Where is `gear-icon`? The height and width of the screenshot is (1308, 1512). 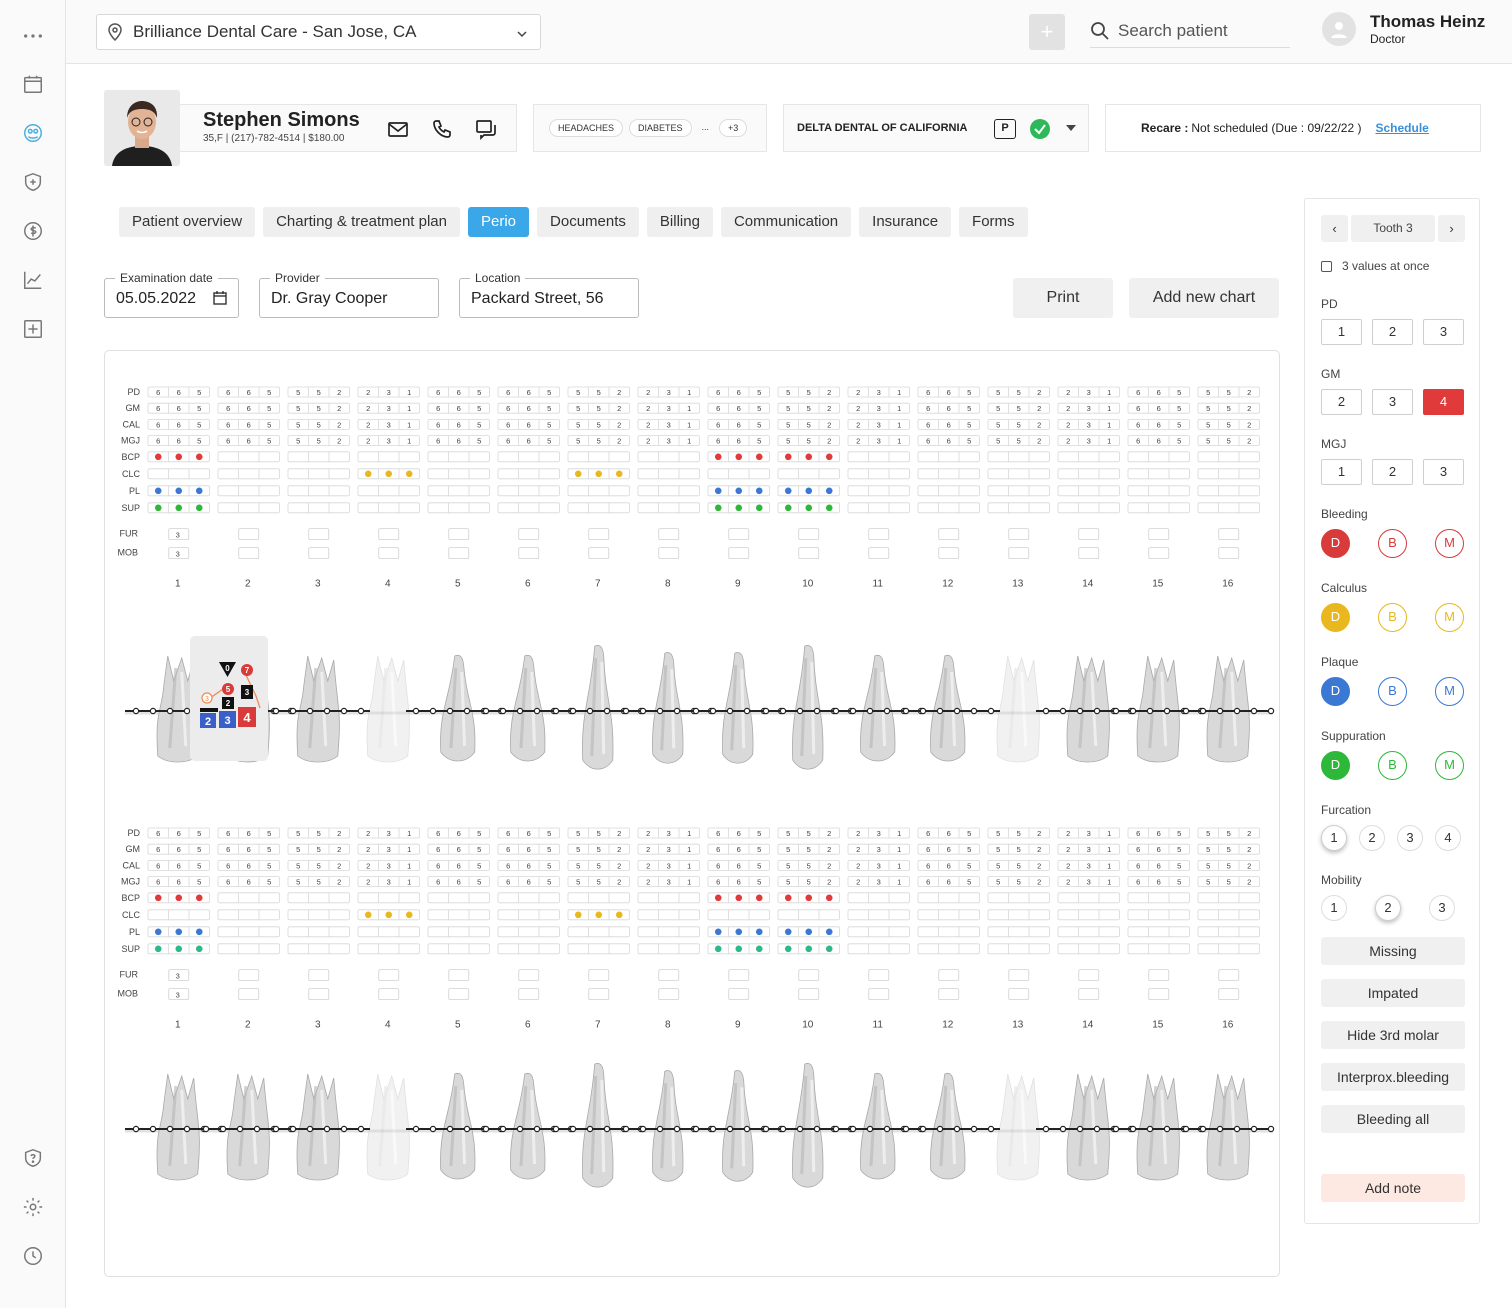
gear-icon is located at coordinates (33, 1207).